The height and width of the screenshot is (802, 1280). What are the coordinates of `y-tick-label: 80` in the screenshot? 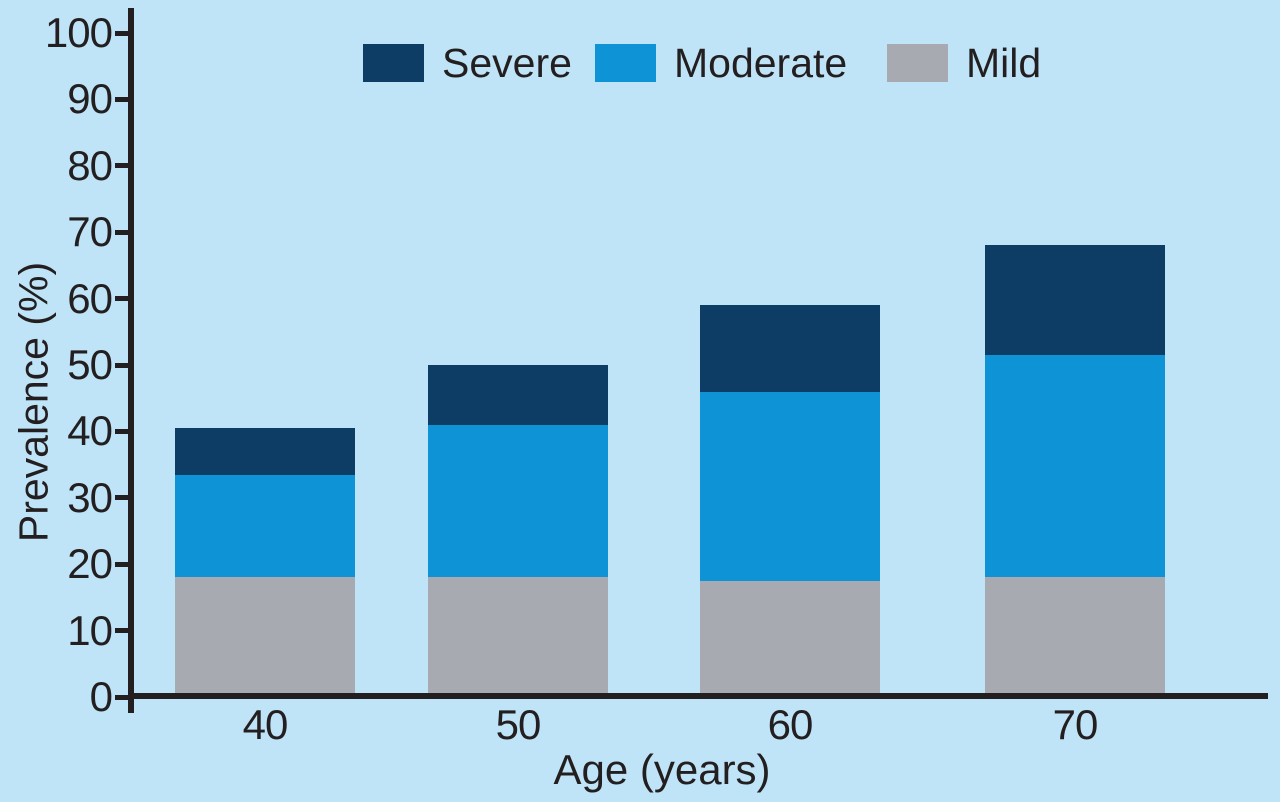 It's located at (90, 165).